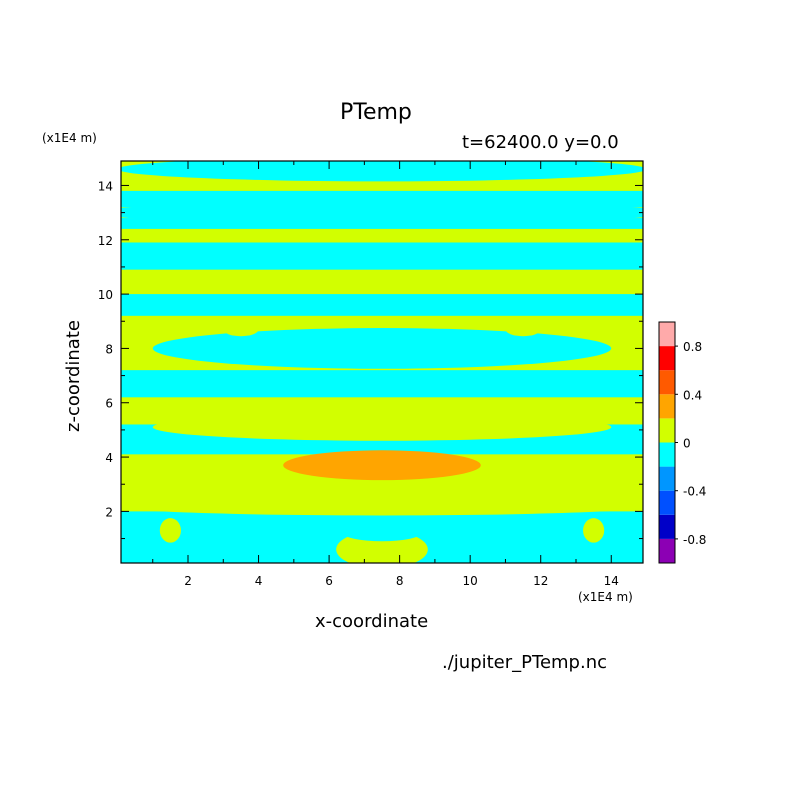 This screenshot has width=804, height=804. What do you see at coordinates (611, 581) in the screenshot?
I see `x-tick-label: 14` at bounding box center [611, 581].